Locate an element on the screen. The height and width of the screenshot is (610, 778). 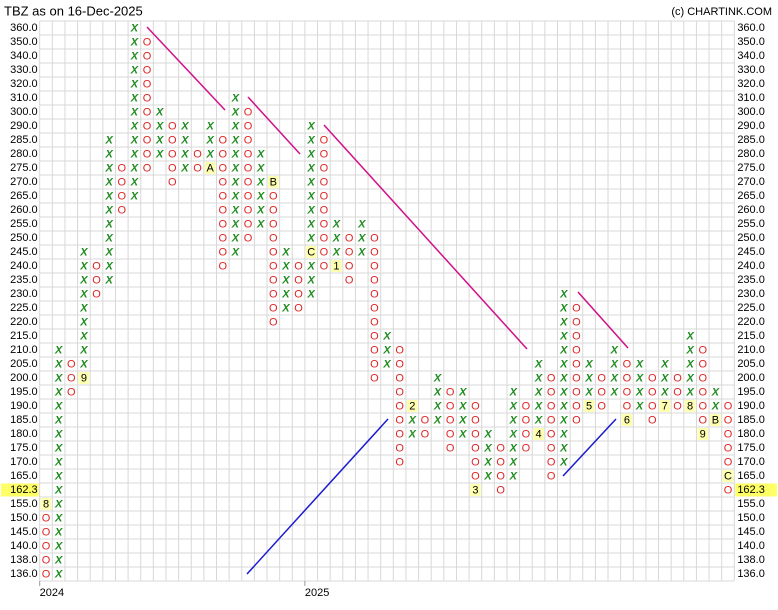
y-tick-label: 245.0 is located at coordinates (24, 252).